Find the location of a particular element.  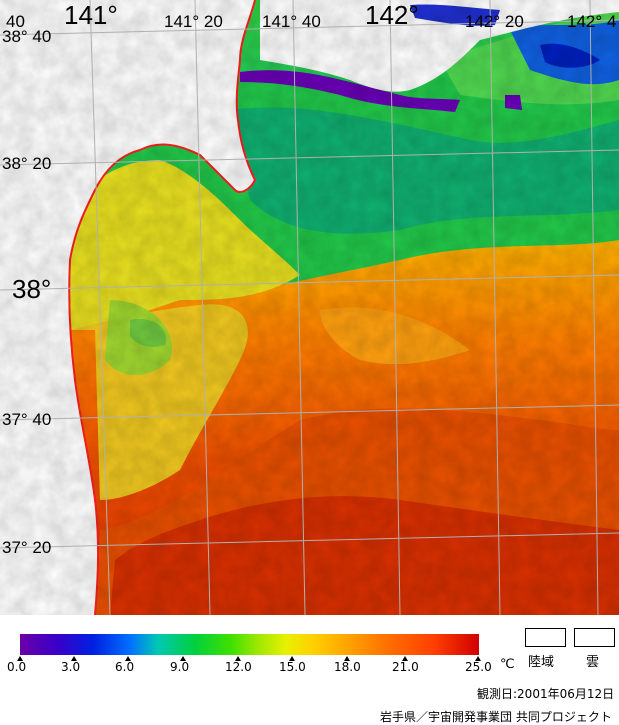

corner-label: 40 is located at coordinates (15, 21).